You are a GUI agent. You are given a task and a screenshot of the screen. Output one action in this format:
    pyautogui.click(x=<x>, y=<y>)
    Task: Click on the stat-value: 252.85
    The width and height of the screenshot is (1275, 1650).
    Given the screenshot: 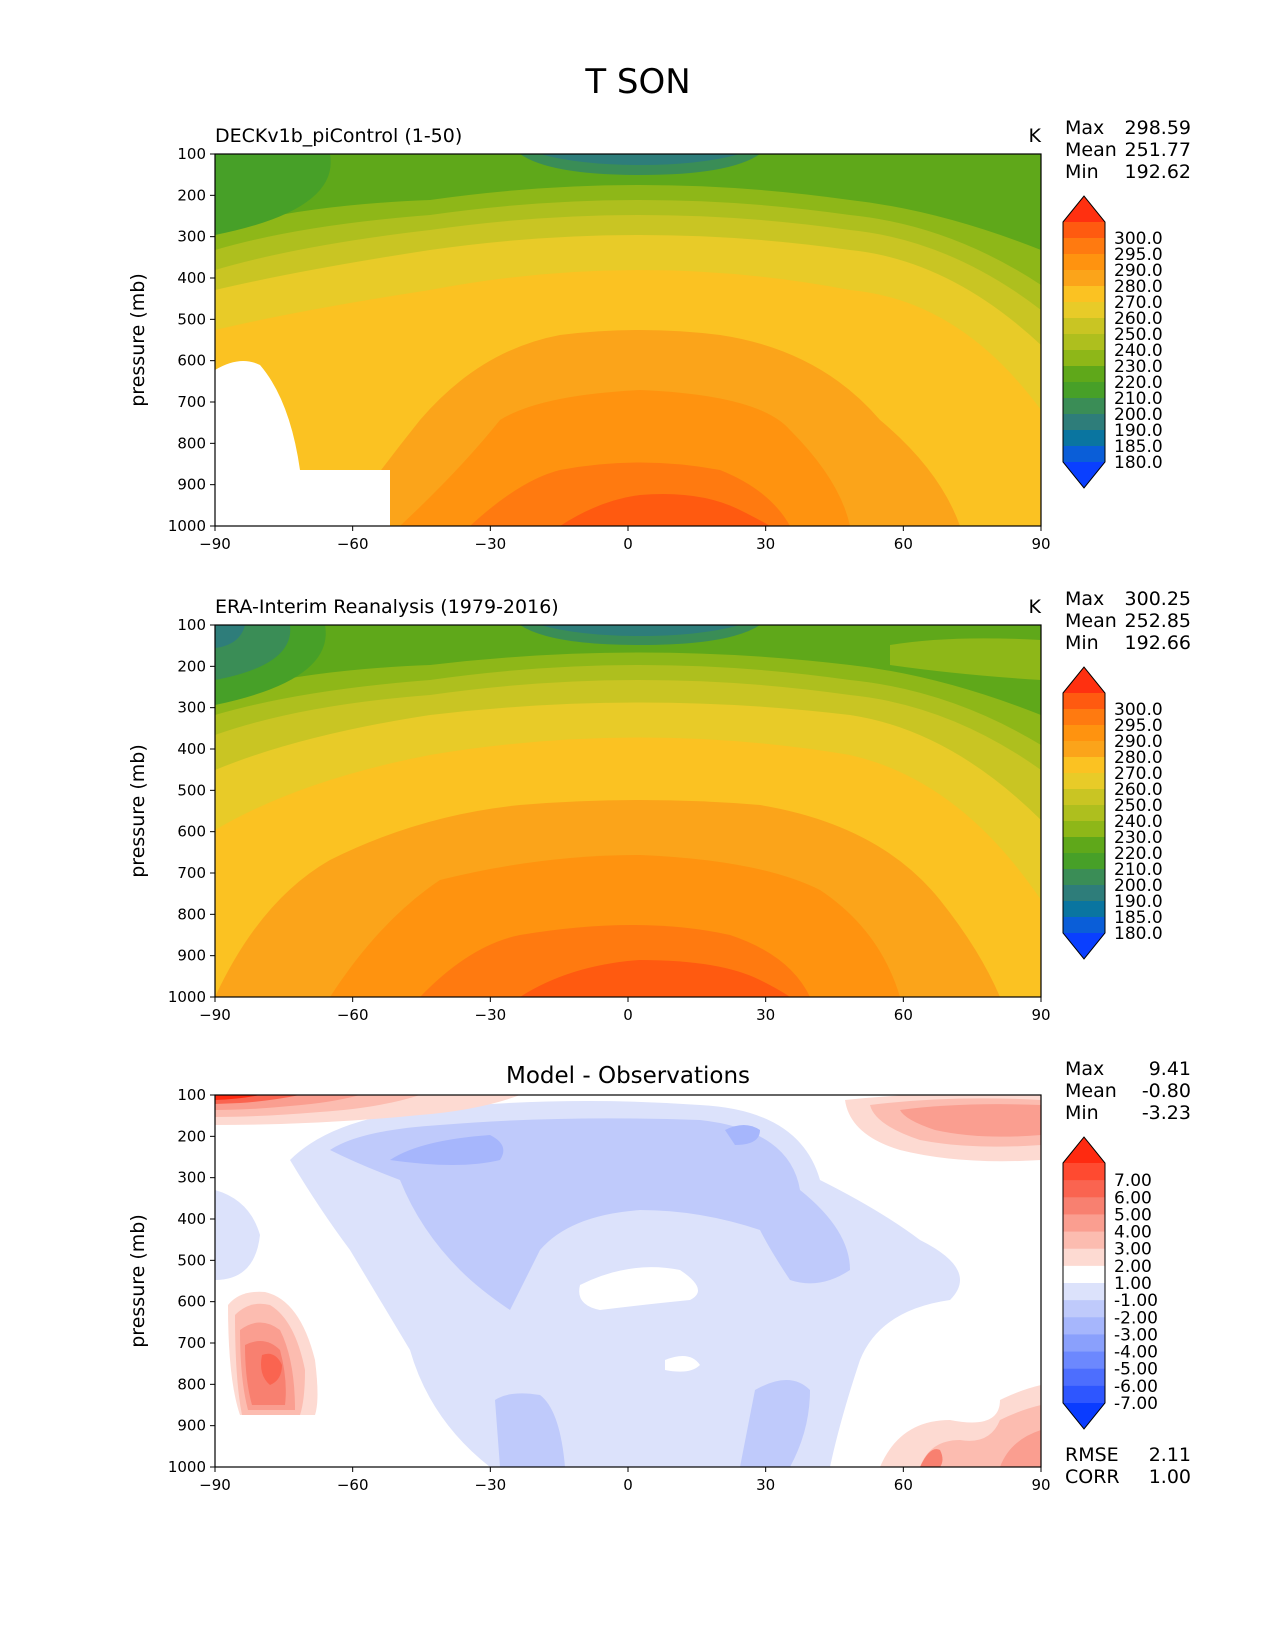 What is the action you would take?
    pyautogui.click(x=1158, y=621)
    